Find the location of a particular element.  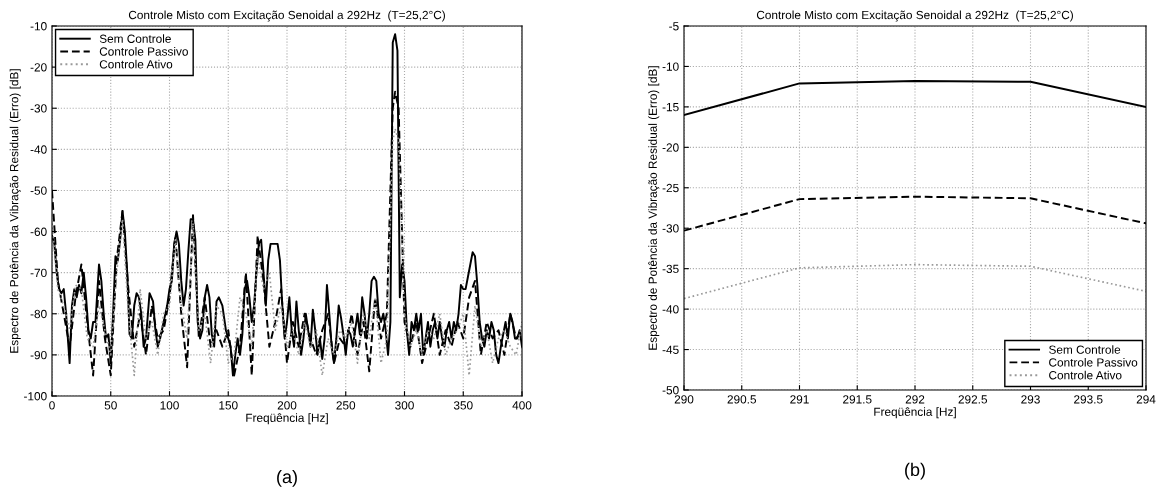

y-tick-label: -100 is located at coordinates (35, 396).